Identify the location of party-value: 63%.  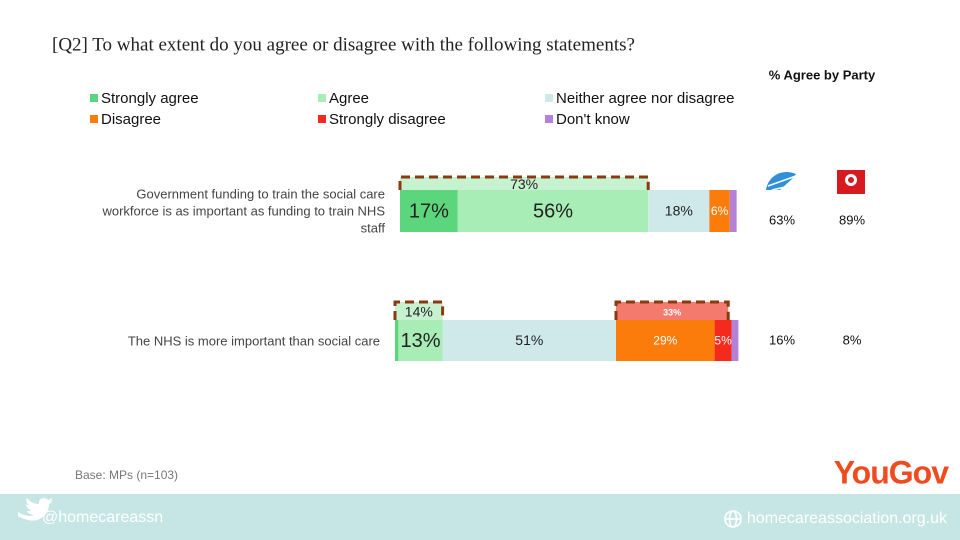
(782, 219).